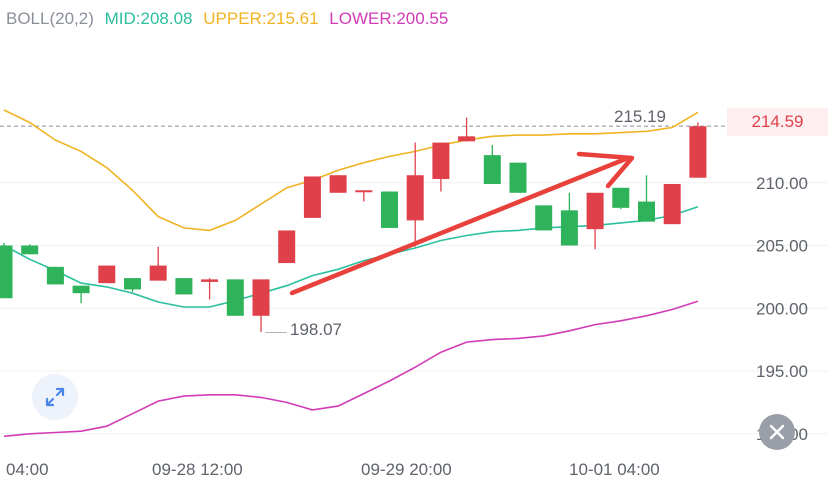  What do you see at coordinates (333, 469) in the screenshot?
I see `x-axis: 04:00 09-28 12:00 09-29 20:00 10-01 04:00` at bounding box center [333, 469].